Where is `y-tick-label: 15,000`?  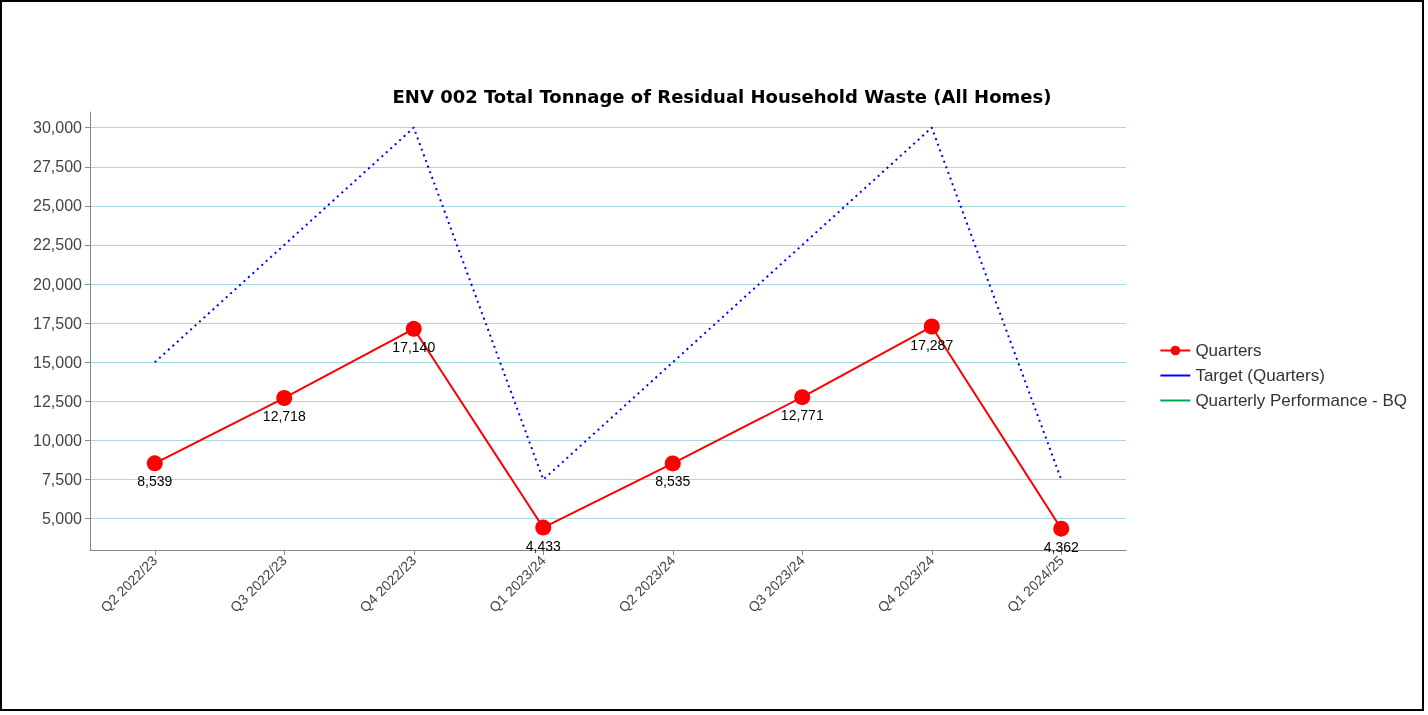 y-tick-label: 15,000 is located at coordinates (58, 362).